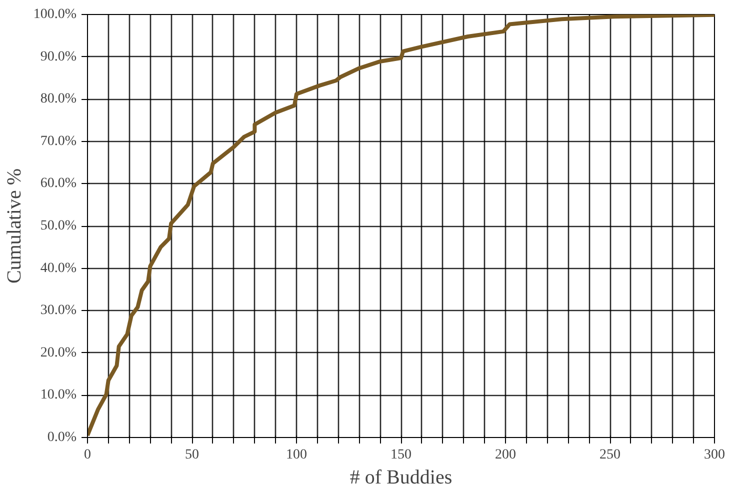 The image size is (732, 491). I want to click on y-tick-label: 90.0%, so click(58, 56).